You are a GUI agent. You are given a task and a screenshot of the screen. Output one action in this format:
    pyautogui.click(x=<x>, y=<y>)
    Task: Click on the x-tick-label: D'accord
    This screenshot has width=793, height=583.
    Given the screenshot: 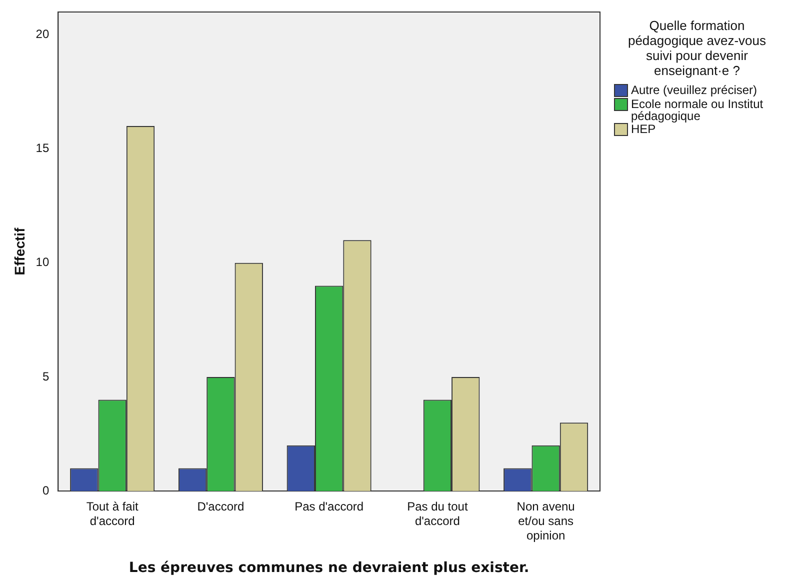 What is the action you would take?
    pyautogui.click(x=220, y=507)
    